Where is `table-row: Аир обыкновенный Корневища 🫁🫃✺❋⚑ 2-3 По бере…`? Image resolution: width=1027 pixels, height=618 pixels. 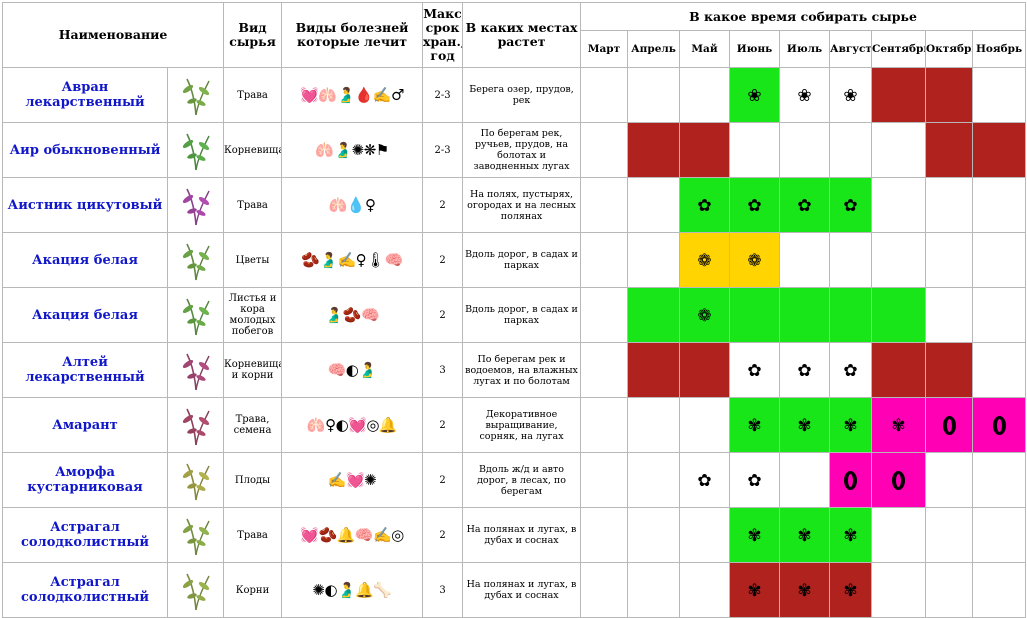 table-row: Аир обыкновенный Корневища 🫁🫃✺❋⚑ 2-3 По бере… is located at coordinates (514, 150).